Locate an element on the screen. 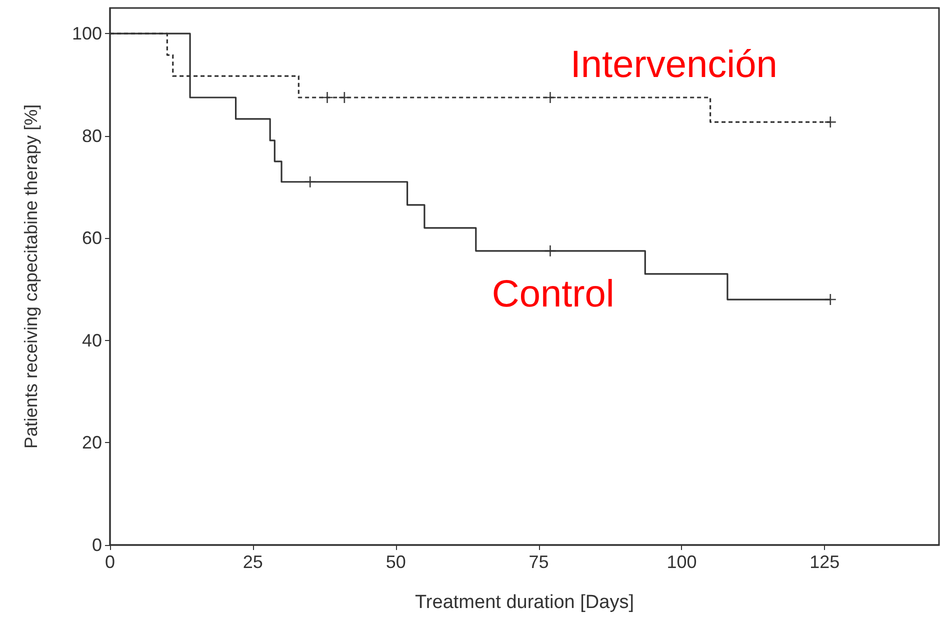  y-tick-label: 100 is located at coordinates (87, 34).